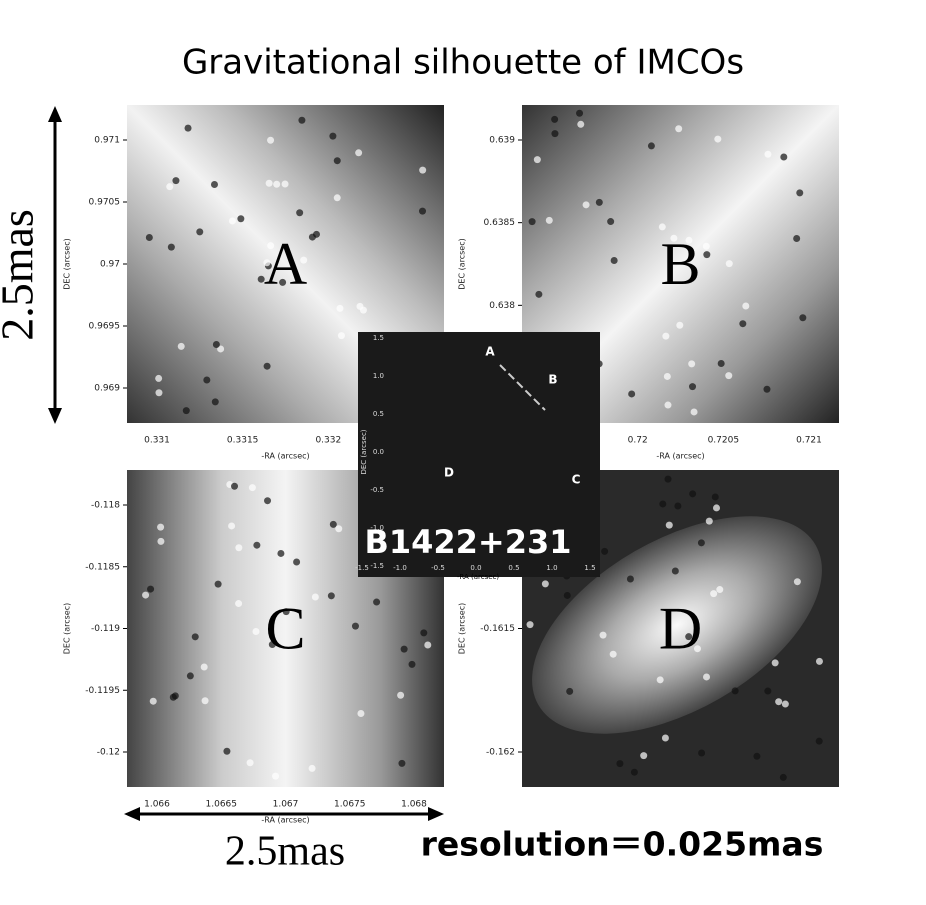 This screenshot has width=926, height=905. Describe the element at coordinates (438, 568) in the screenshot. I see `inset-x-tick-label: -0.5` at that location.